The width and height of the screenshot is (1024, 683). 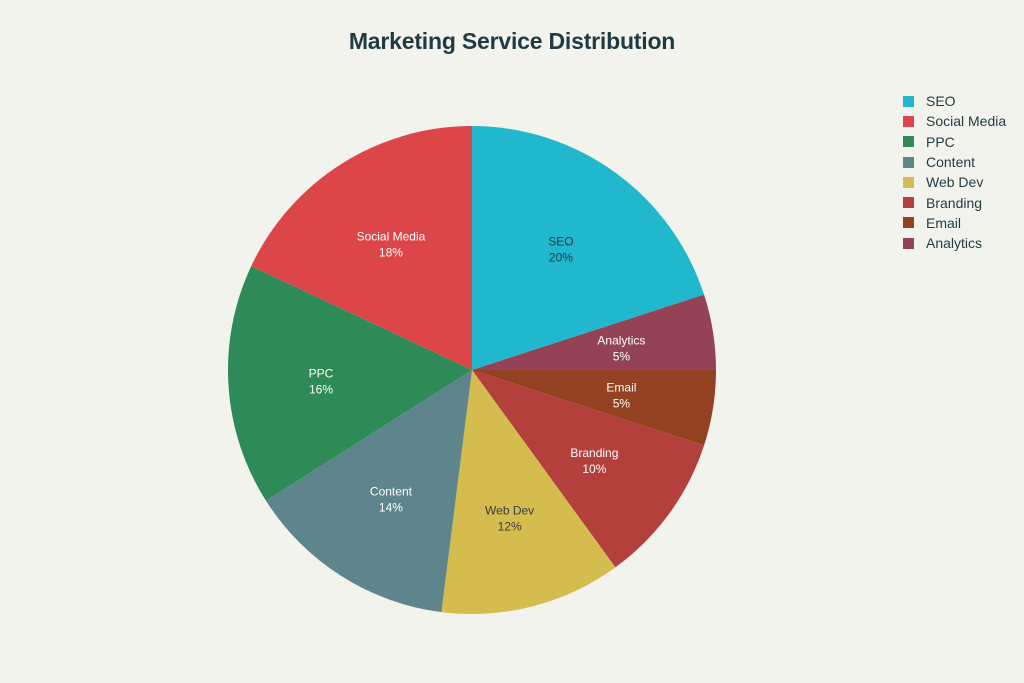 I want to click on slice-percent: 14%, so click(x=391, y=508).